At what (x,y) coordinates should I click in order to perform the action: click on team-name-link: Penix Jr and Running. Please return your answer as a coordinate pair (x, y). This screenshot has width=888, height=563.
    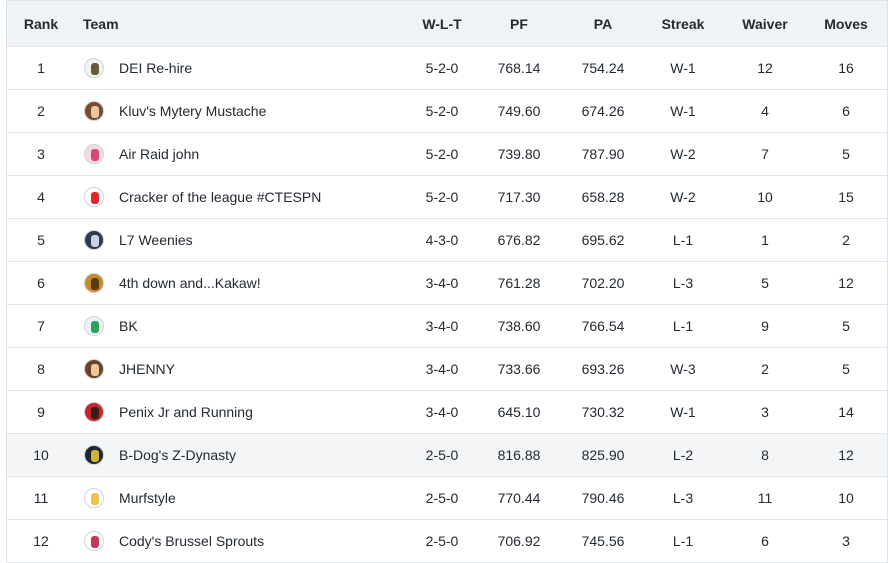
    Looking at the image, I should click on (186, 412).